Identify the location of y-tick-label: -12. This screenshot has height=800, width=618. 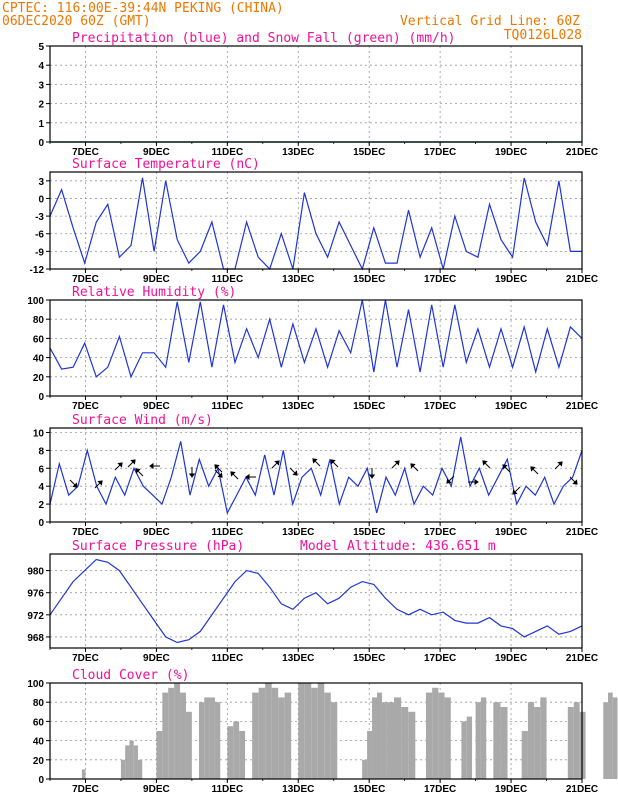
(37, 270).